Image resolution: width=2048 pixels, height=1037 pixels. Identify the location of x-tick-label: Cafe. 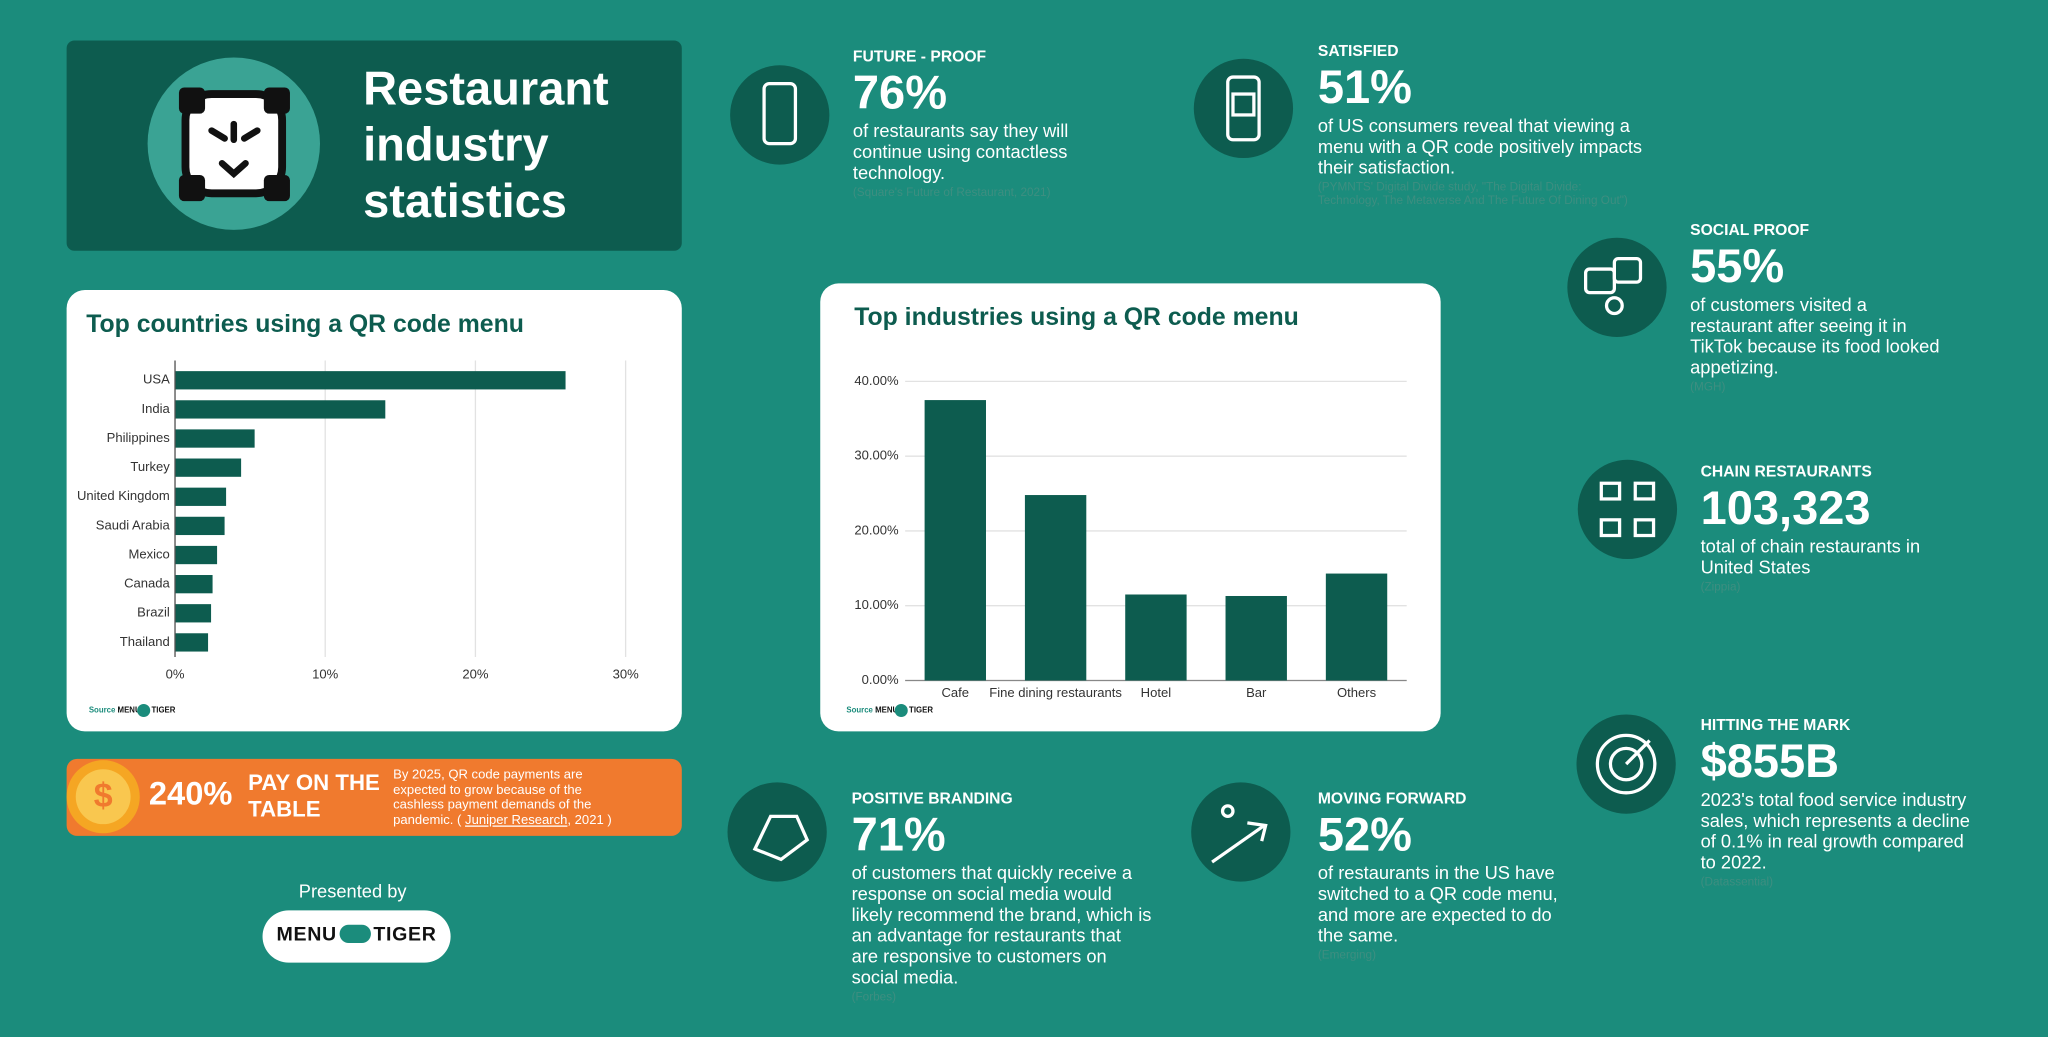
(956, 692).